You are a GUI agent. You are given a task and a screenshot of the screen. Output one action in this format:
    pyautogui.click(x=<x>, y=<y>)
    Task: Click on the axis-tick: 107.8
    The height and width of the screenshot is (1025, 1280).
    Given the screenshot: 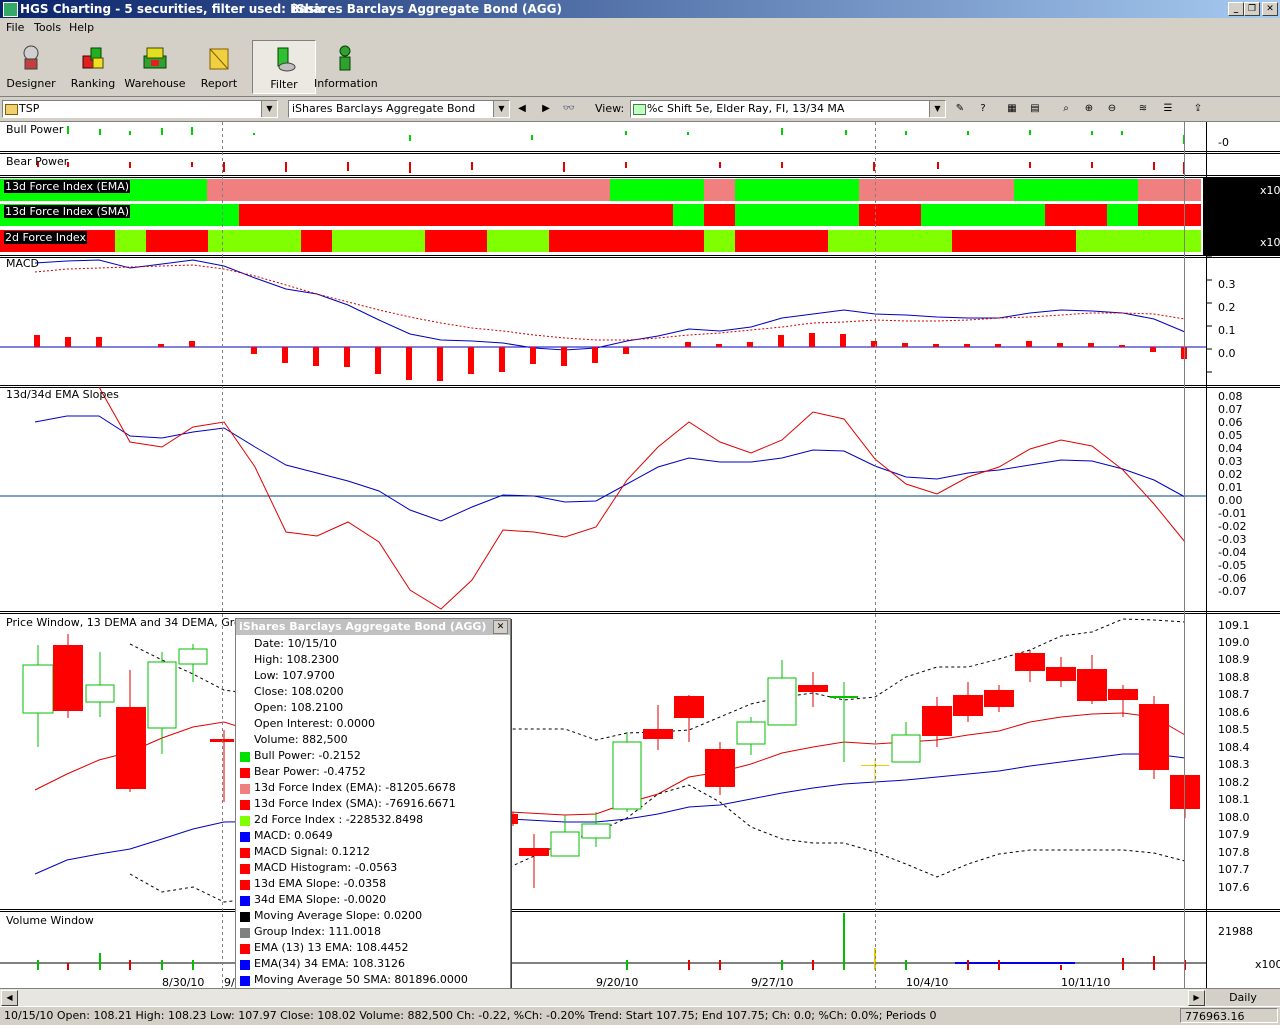 What is the action you would take?
    pyautogui.click(x=1234, y=852)
    